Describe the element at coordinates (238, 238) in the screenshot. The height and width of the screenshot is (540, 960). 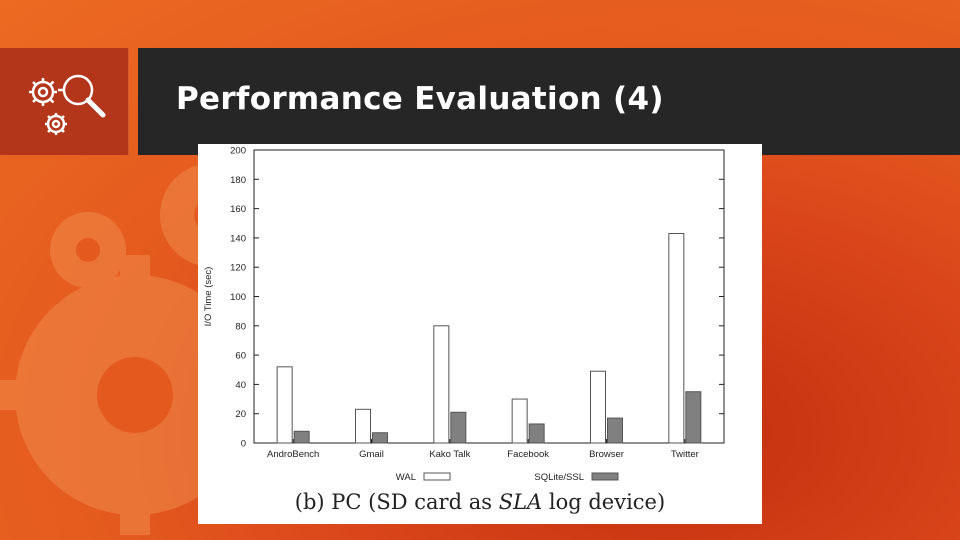
I see `y-tick-label: 140` at that location.